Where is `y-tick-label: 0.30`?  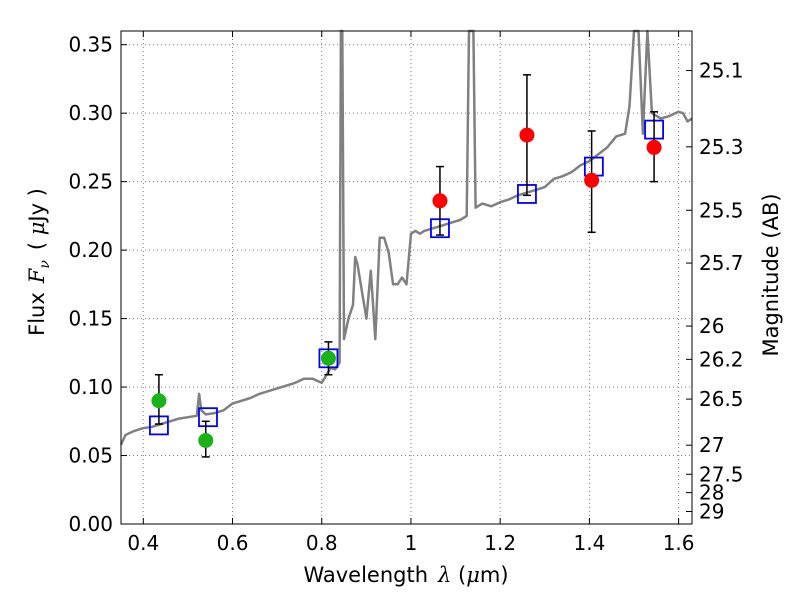 y-tick-label: 0.30 is located at coordinates (90, 113).